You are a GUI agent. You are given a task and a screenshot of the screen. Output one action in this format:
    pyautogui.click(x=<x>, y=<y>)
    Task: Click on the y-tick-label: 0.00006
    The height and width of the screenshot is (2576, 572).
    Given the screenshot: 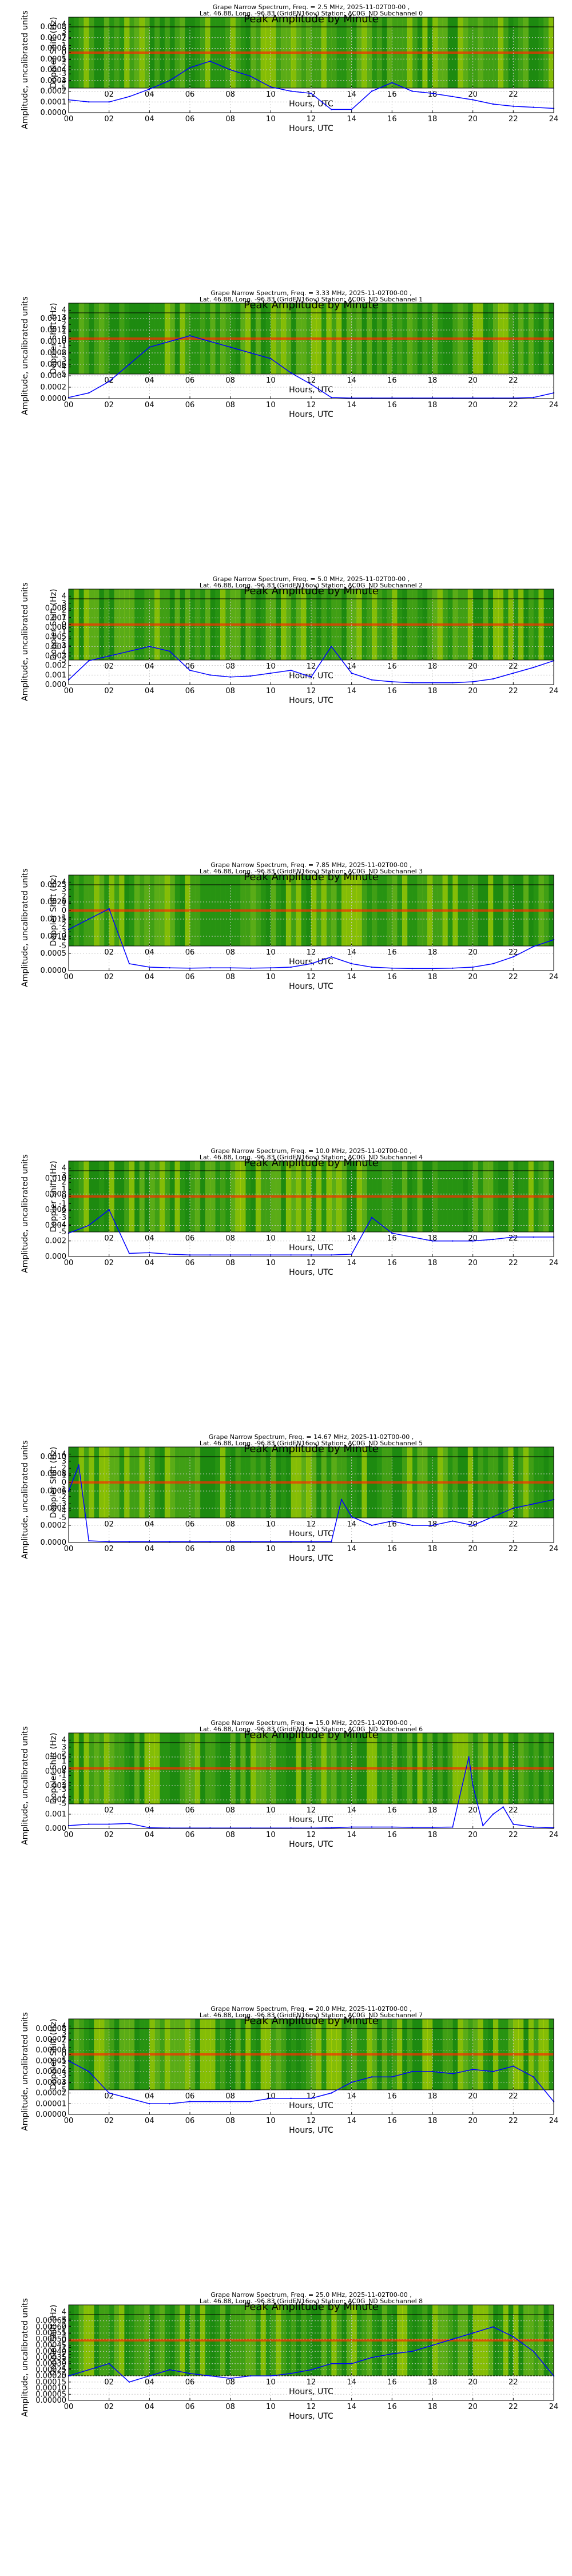 What is the action you would take?
    pyautogui.click(x=50, y=2050)
    